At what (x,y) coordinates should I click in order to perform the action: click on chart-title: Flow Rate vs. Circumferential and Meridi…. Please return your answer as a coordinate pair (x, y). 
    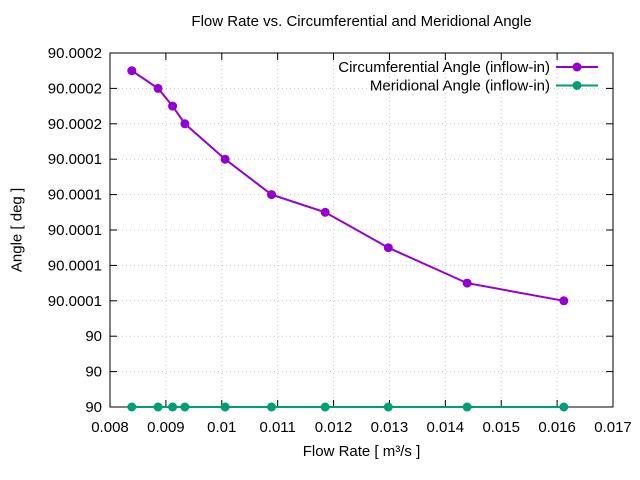
    Looking at the image, I should click on (361, 21).